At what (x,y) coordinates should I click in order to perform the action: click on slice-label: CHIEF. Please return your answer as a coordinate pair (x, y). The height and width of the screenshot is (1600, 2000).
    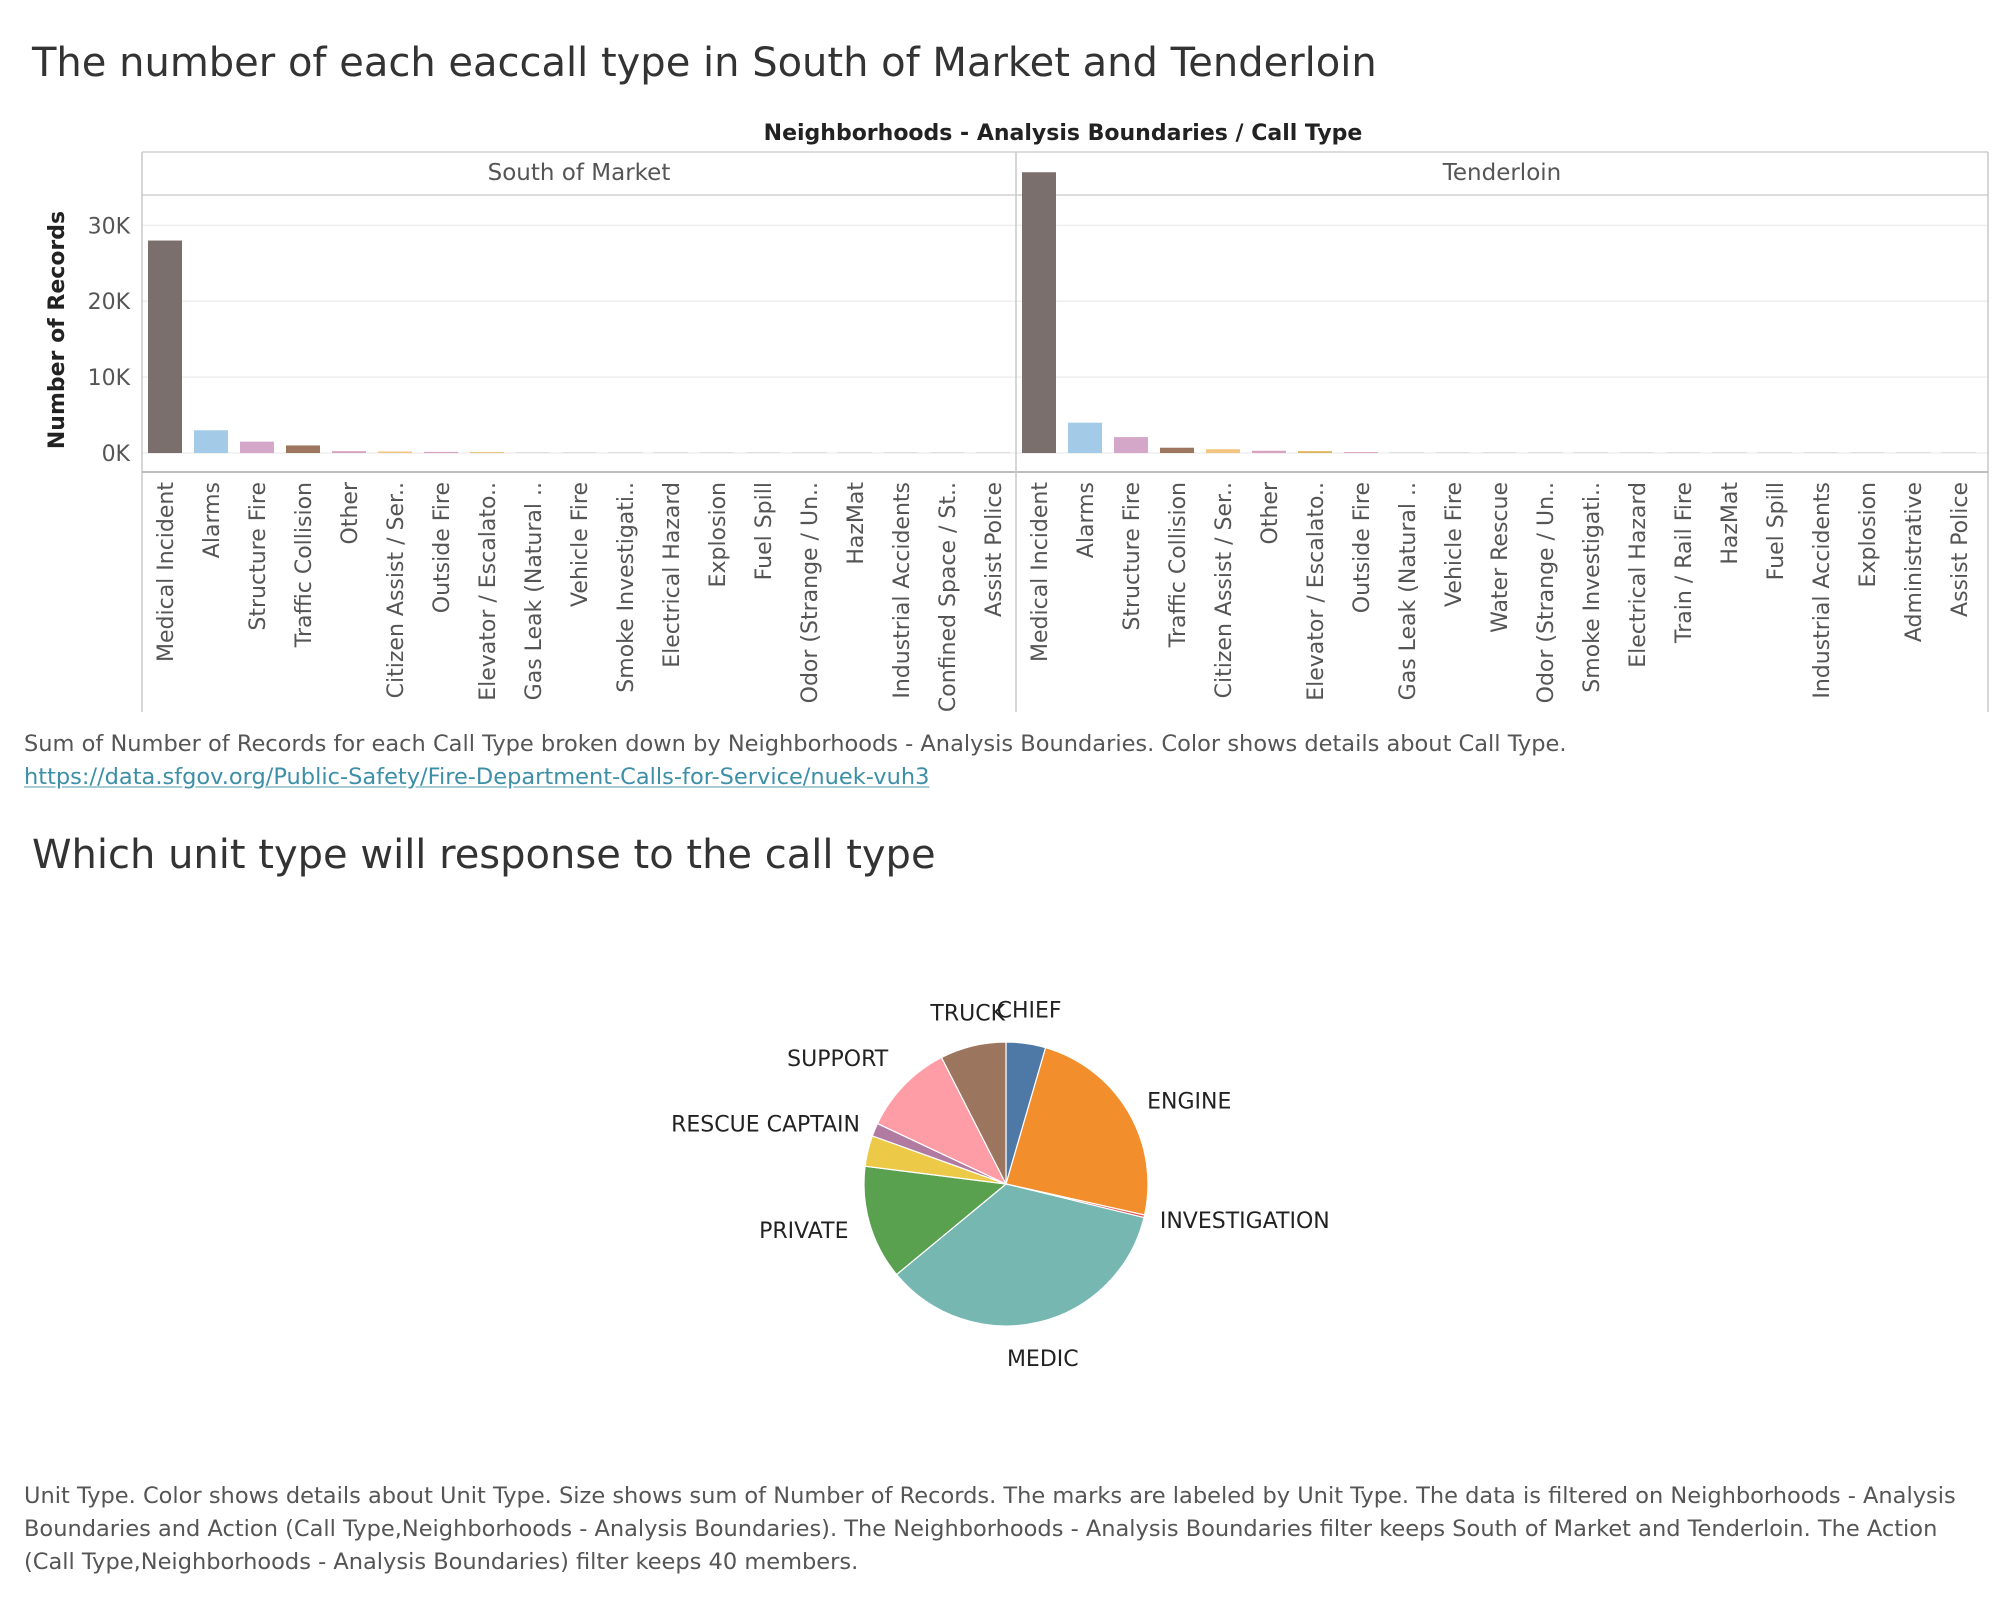
    Looking at the image, I should click on (1029, 1011).